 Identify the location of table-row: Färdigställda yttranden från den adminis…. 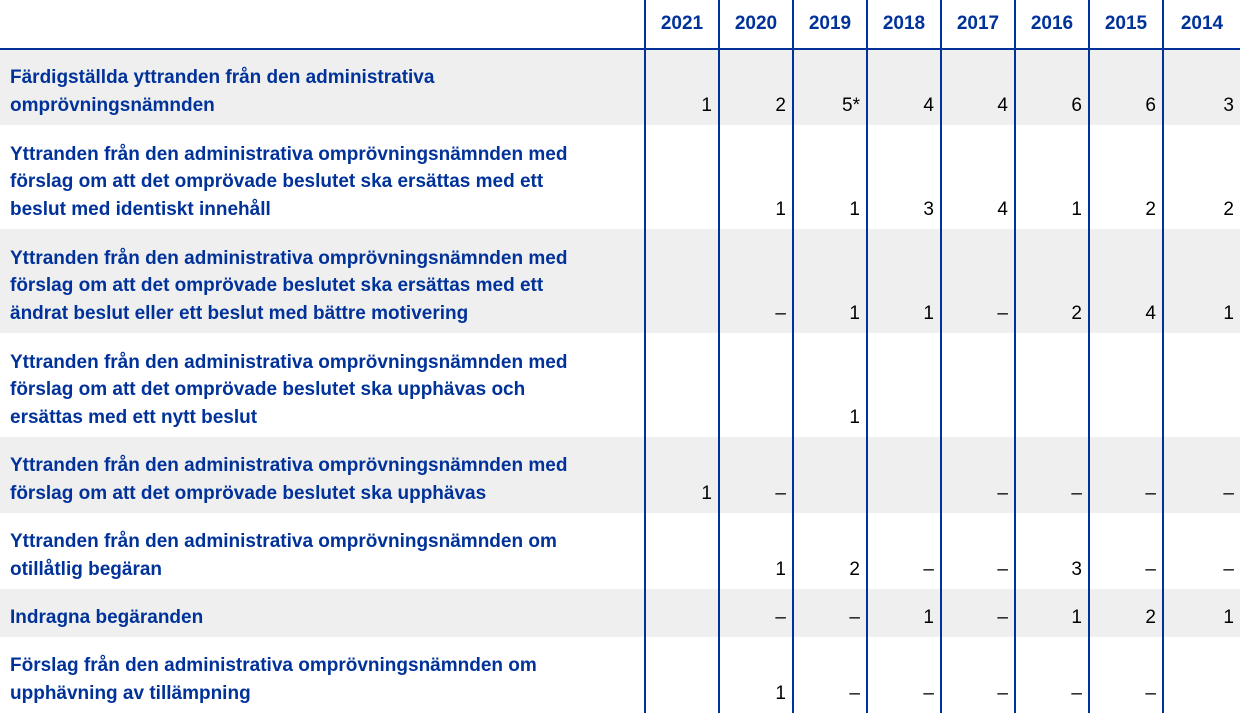
(620, 87).